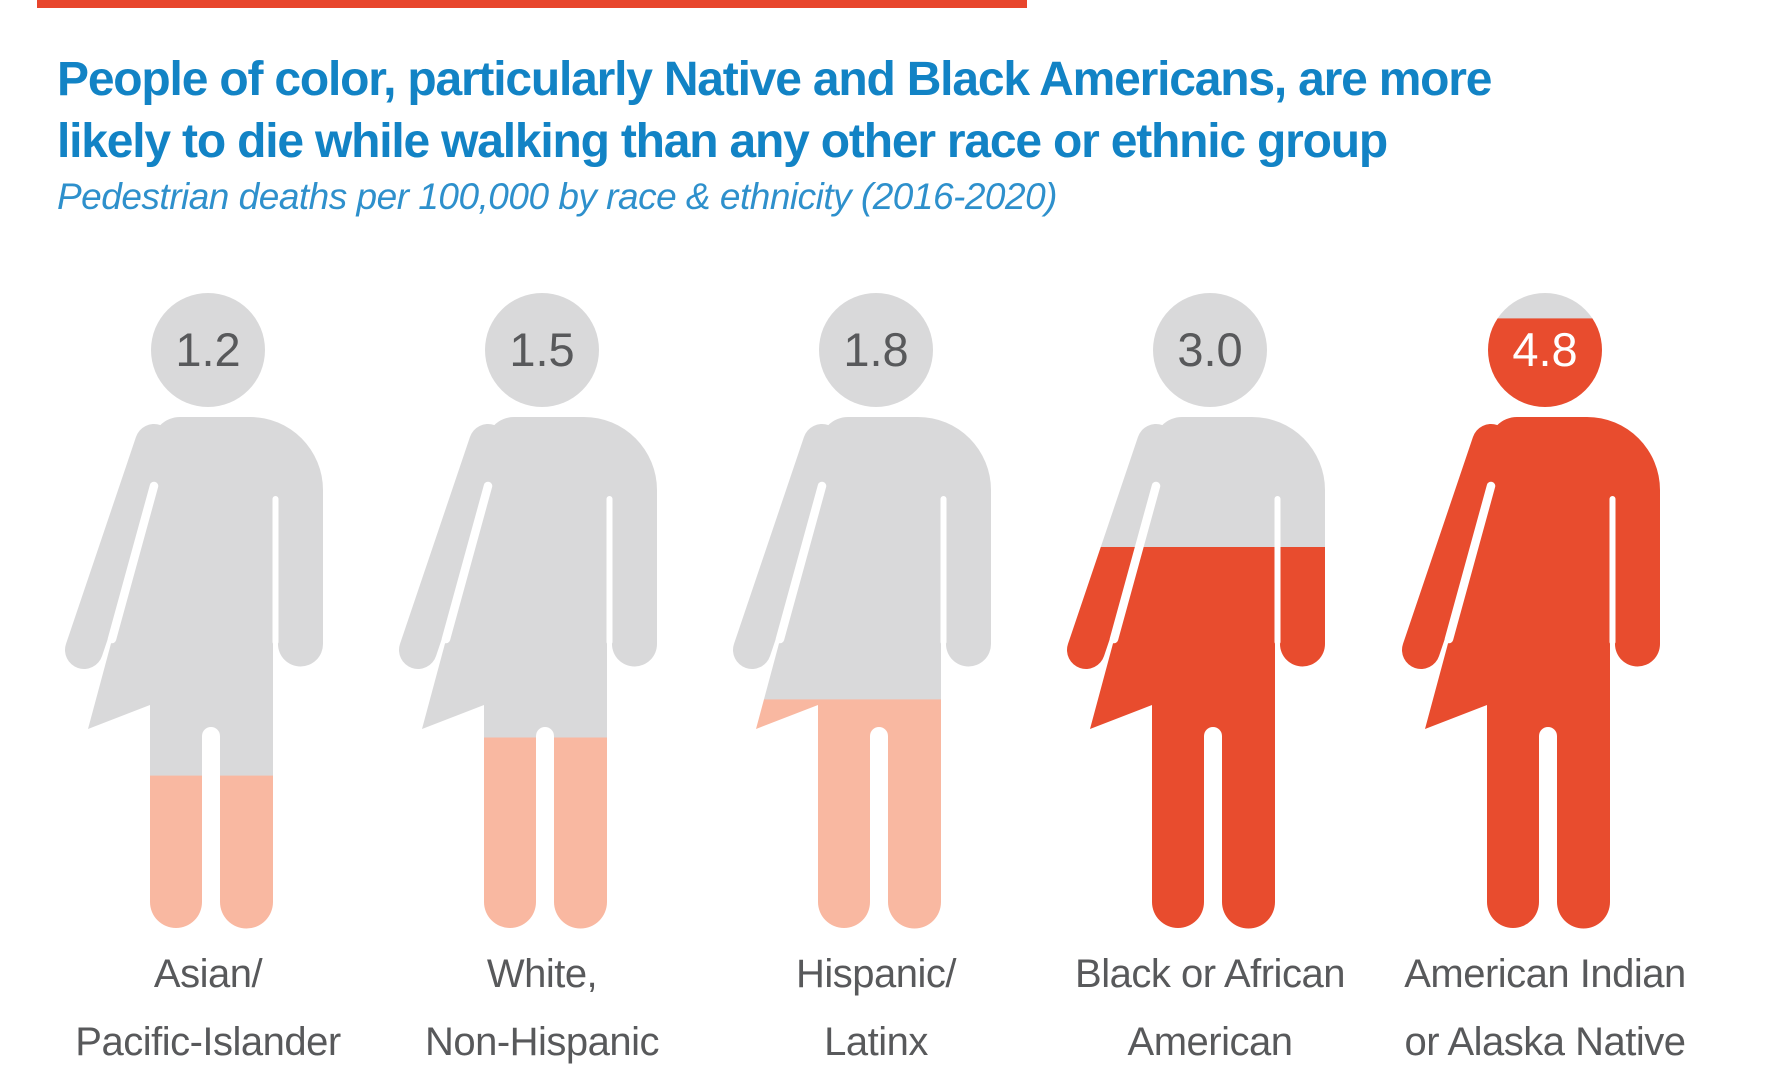 Image resolution: width=1767 pixels, height=1077 pixels. Describe the element at coordinates (208, 1008) in the screenshot. I see `category-label-asian-pacific-islander: Asian/ Pacific-Islander` at that location.